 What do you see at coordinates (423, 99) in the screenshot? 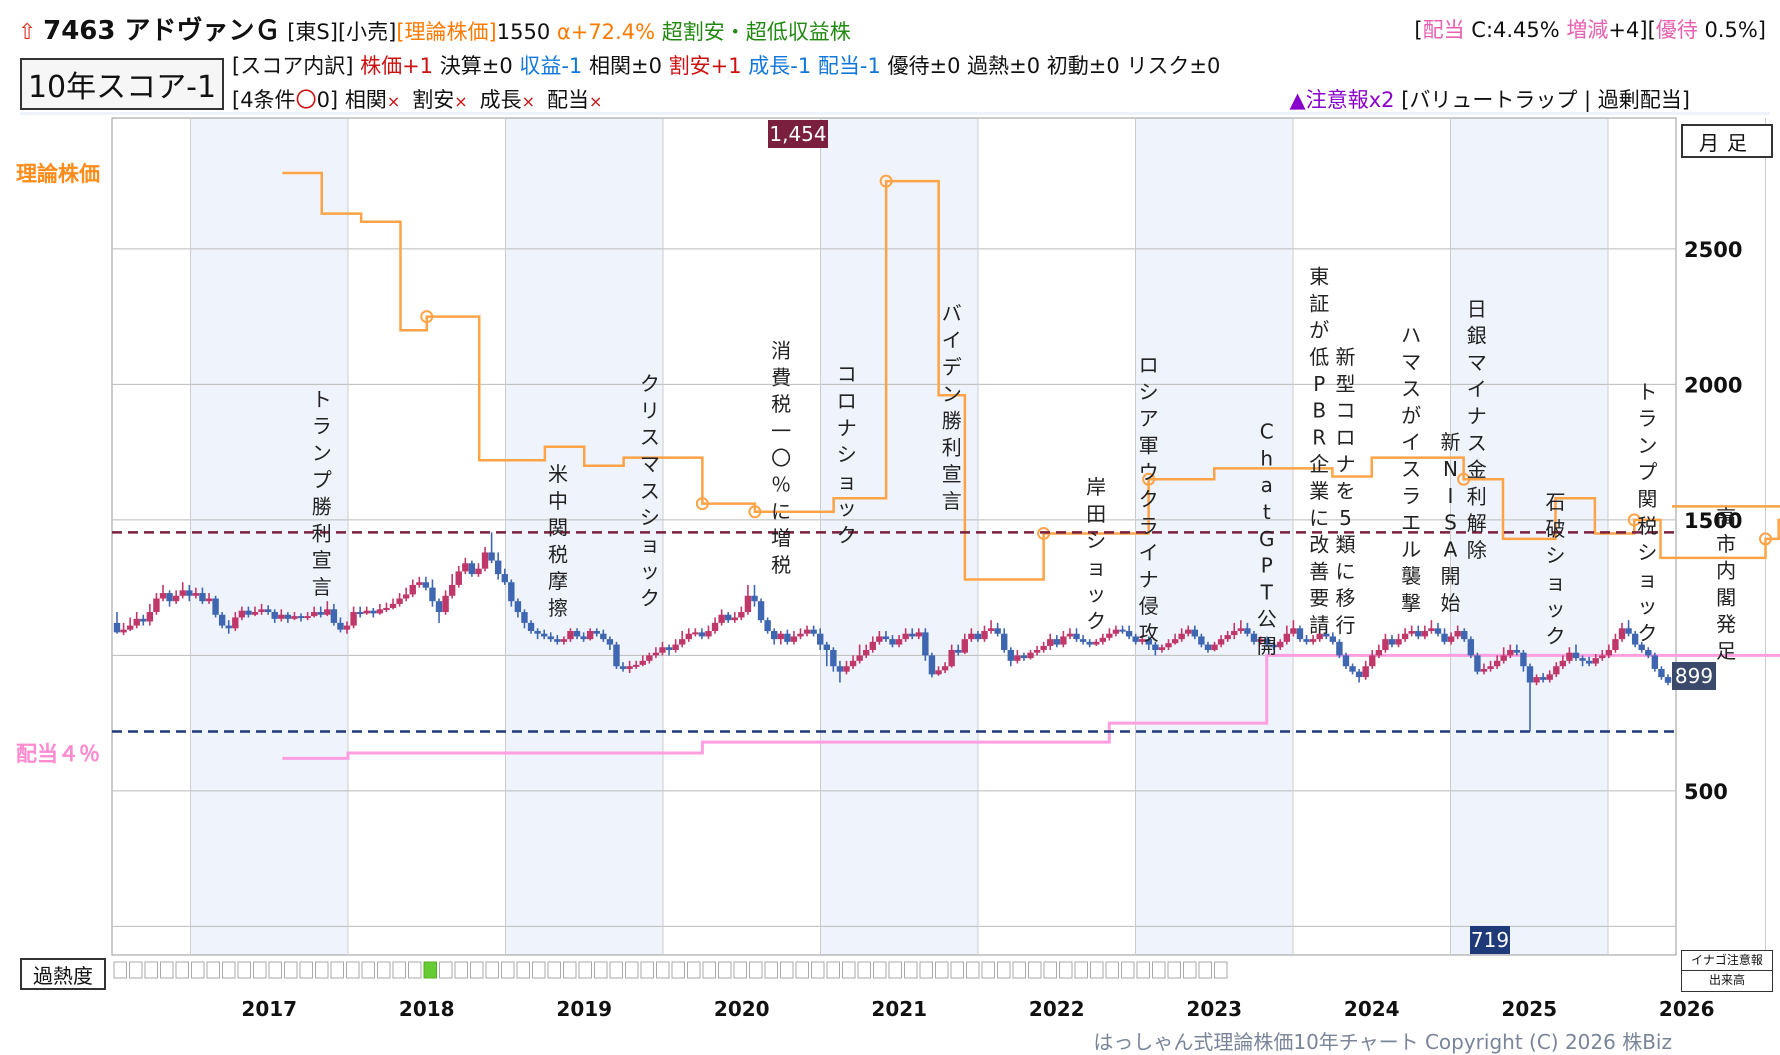
I see `conditions-line: [4条件〇0] 相関× 割安× 成長× 配当×` at bounding box center [423, 99].